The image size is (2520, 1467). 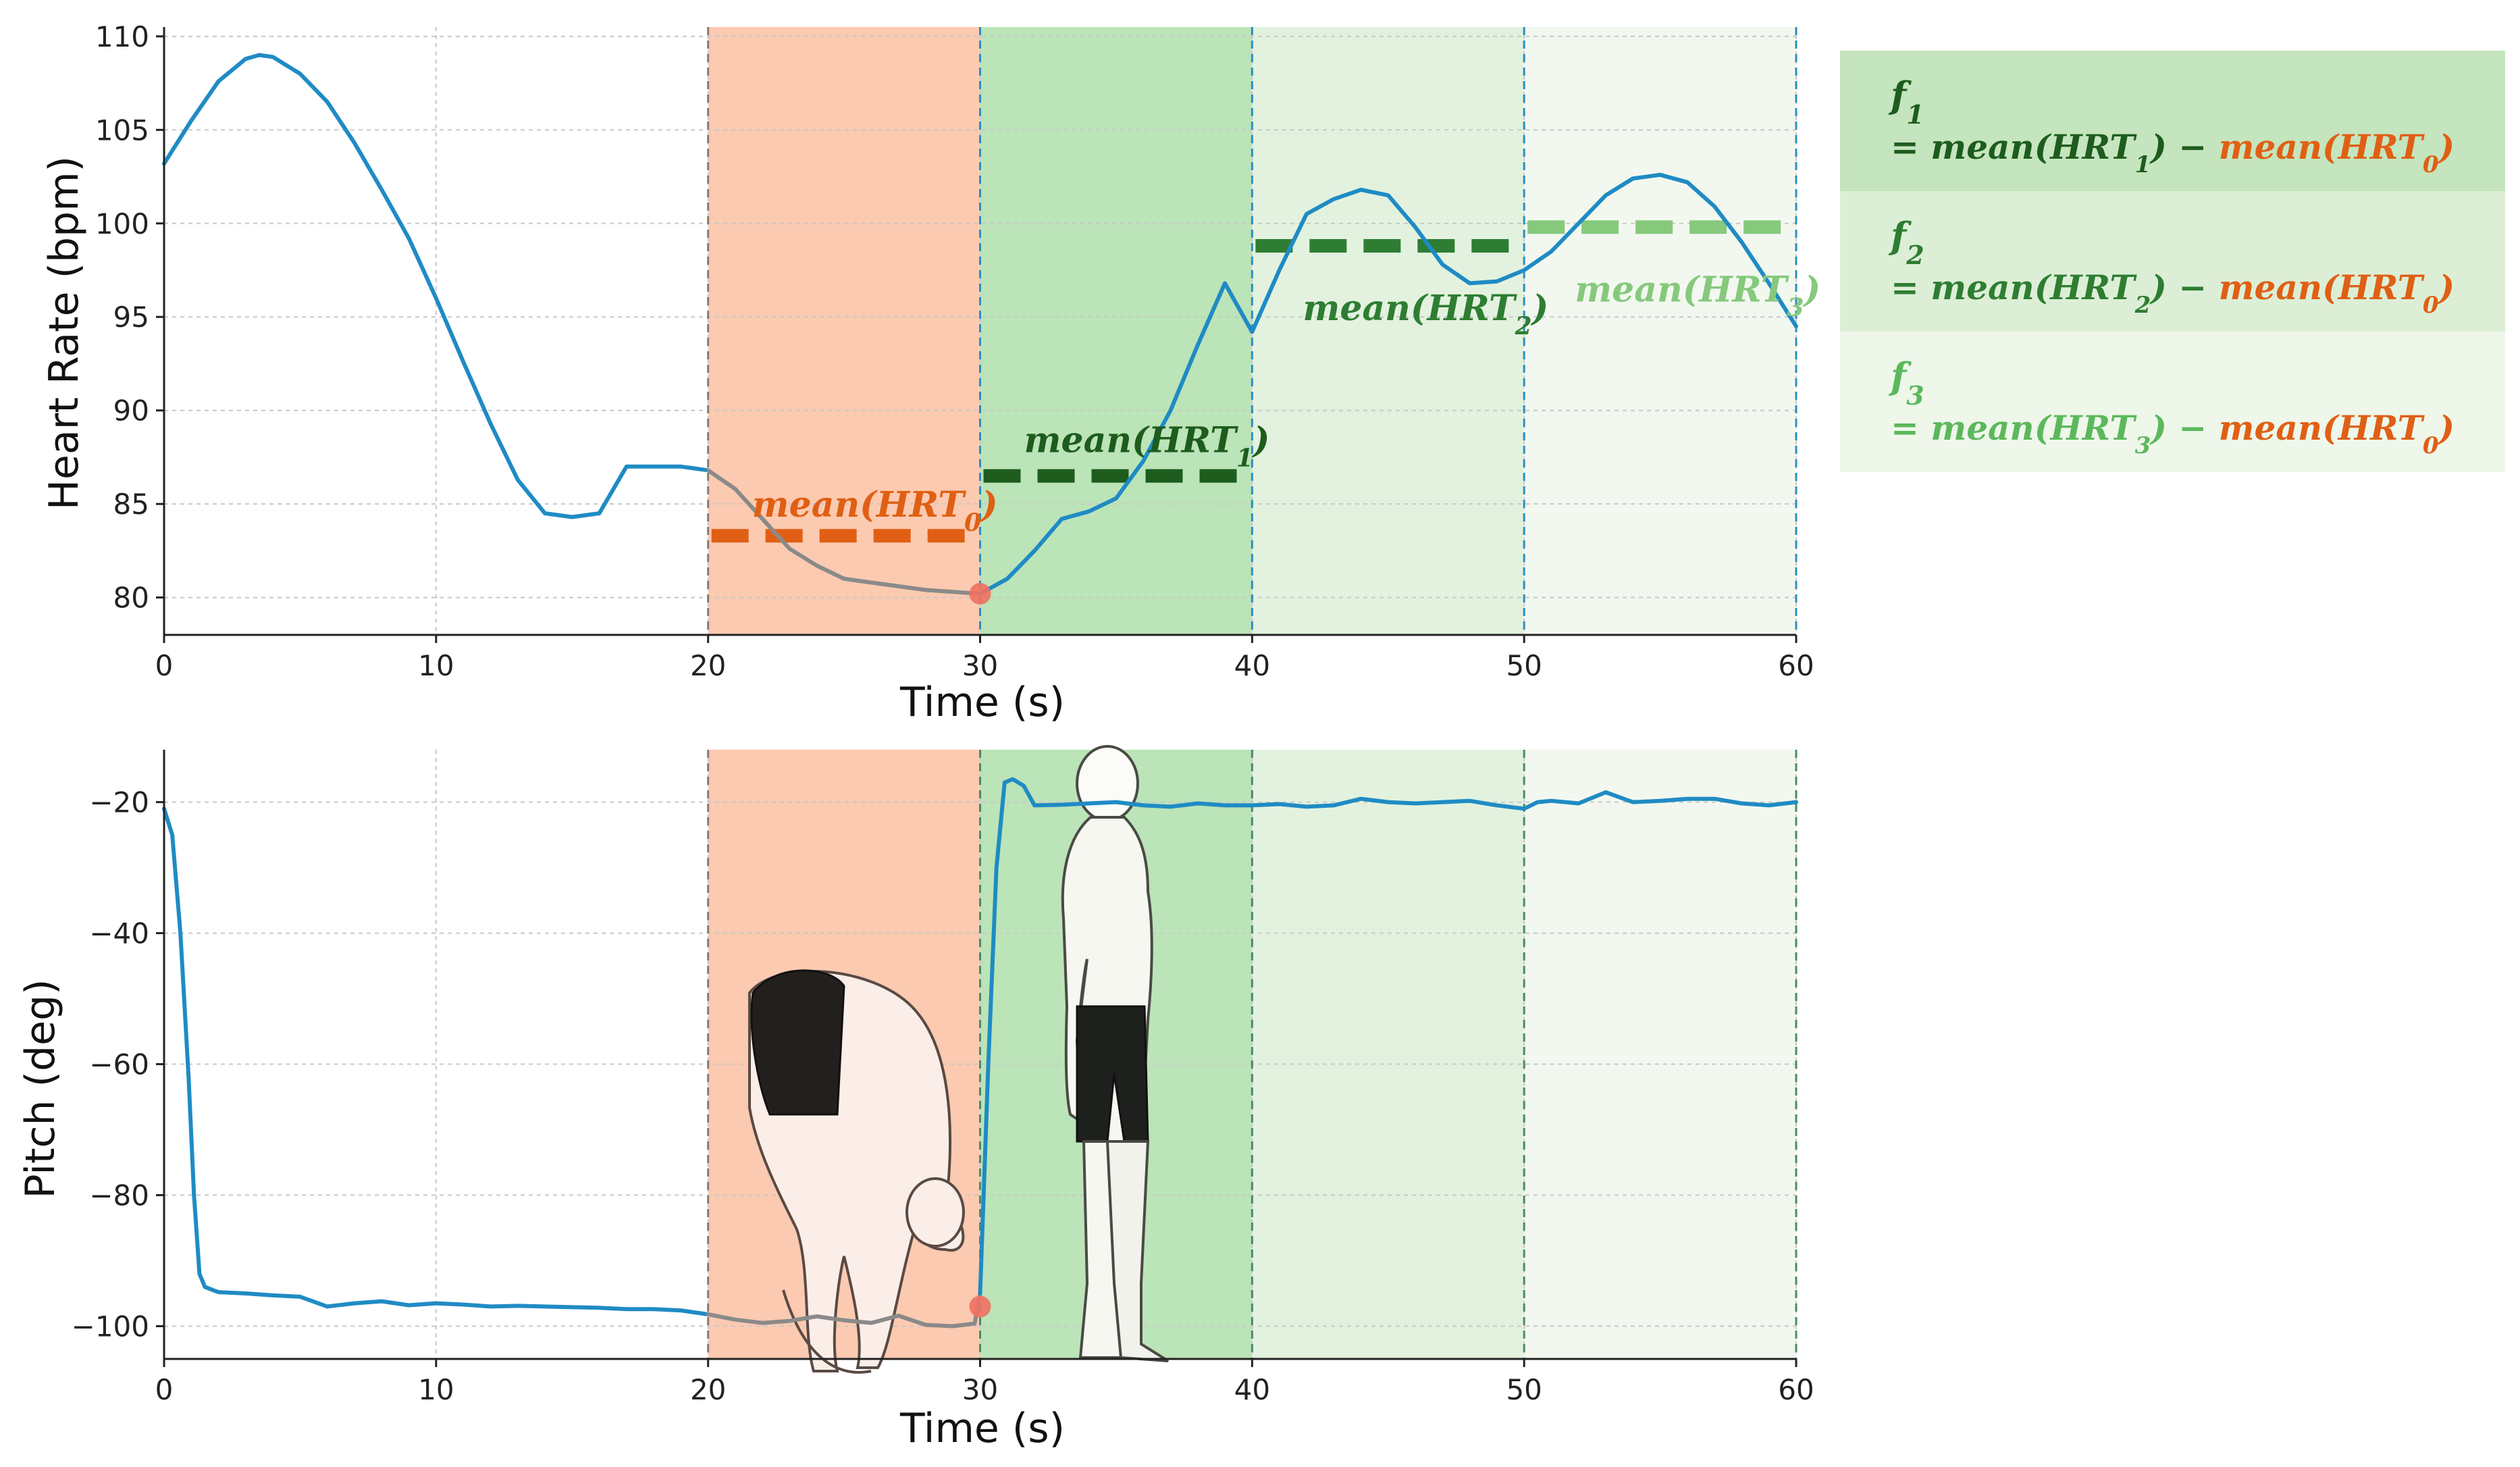 I want to click on heart-rate-segment-means, so click(x=1249, y=382).